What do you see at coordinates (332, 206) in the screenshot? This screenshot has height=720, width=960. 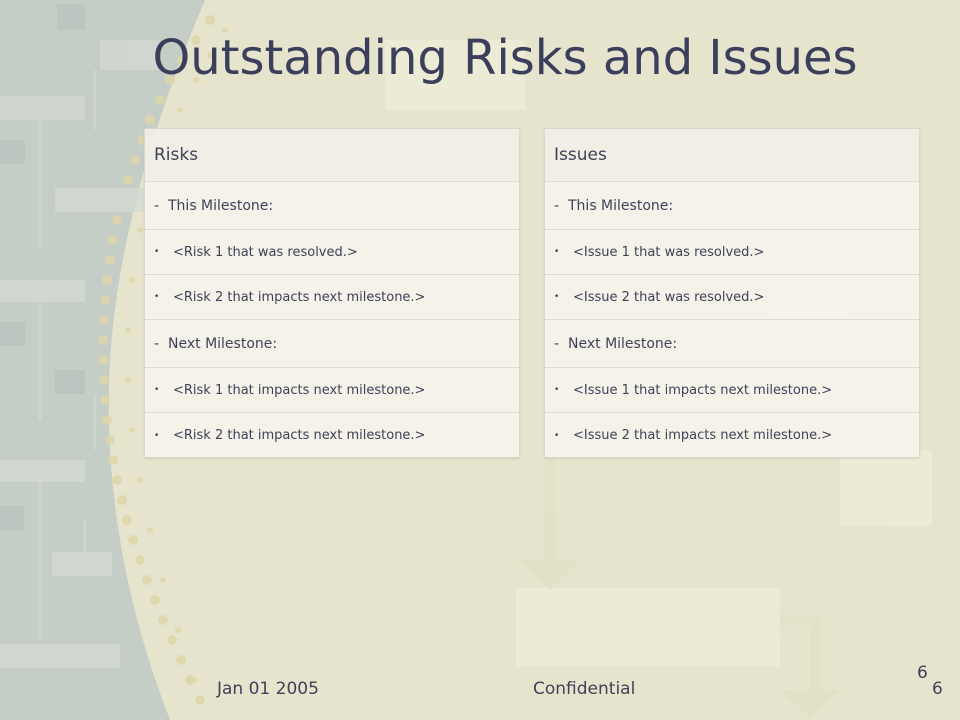 I see `risks-this-milestone: - This Milestone:` at bounding box center [332, 206].